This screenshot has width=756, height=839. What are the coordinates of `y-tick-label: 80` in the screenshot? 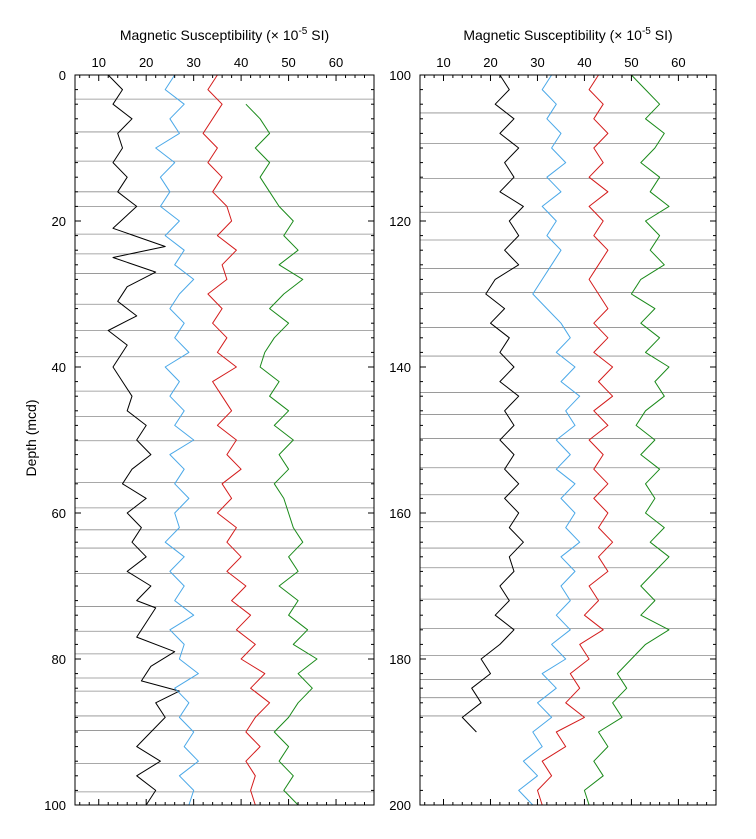 It's located at (59, 659).